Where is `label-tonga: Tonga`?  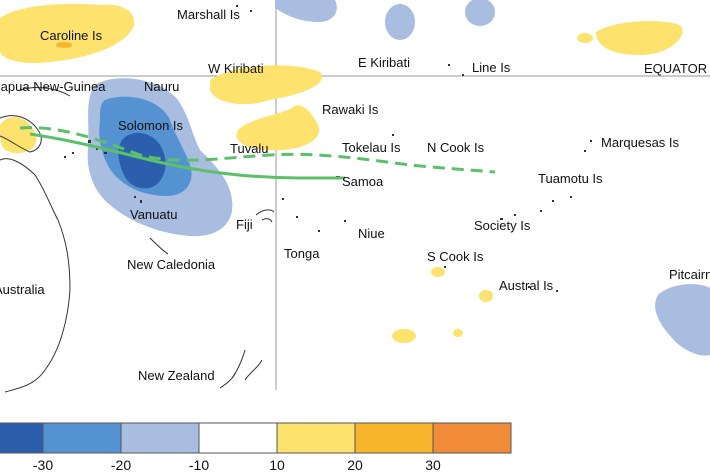
label-tonga: Tonga is located at coordinates (302, 253).